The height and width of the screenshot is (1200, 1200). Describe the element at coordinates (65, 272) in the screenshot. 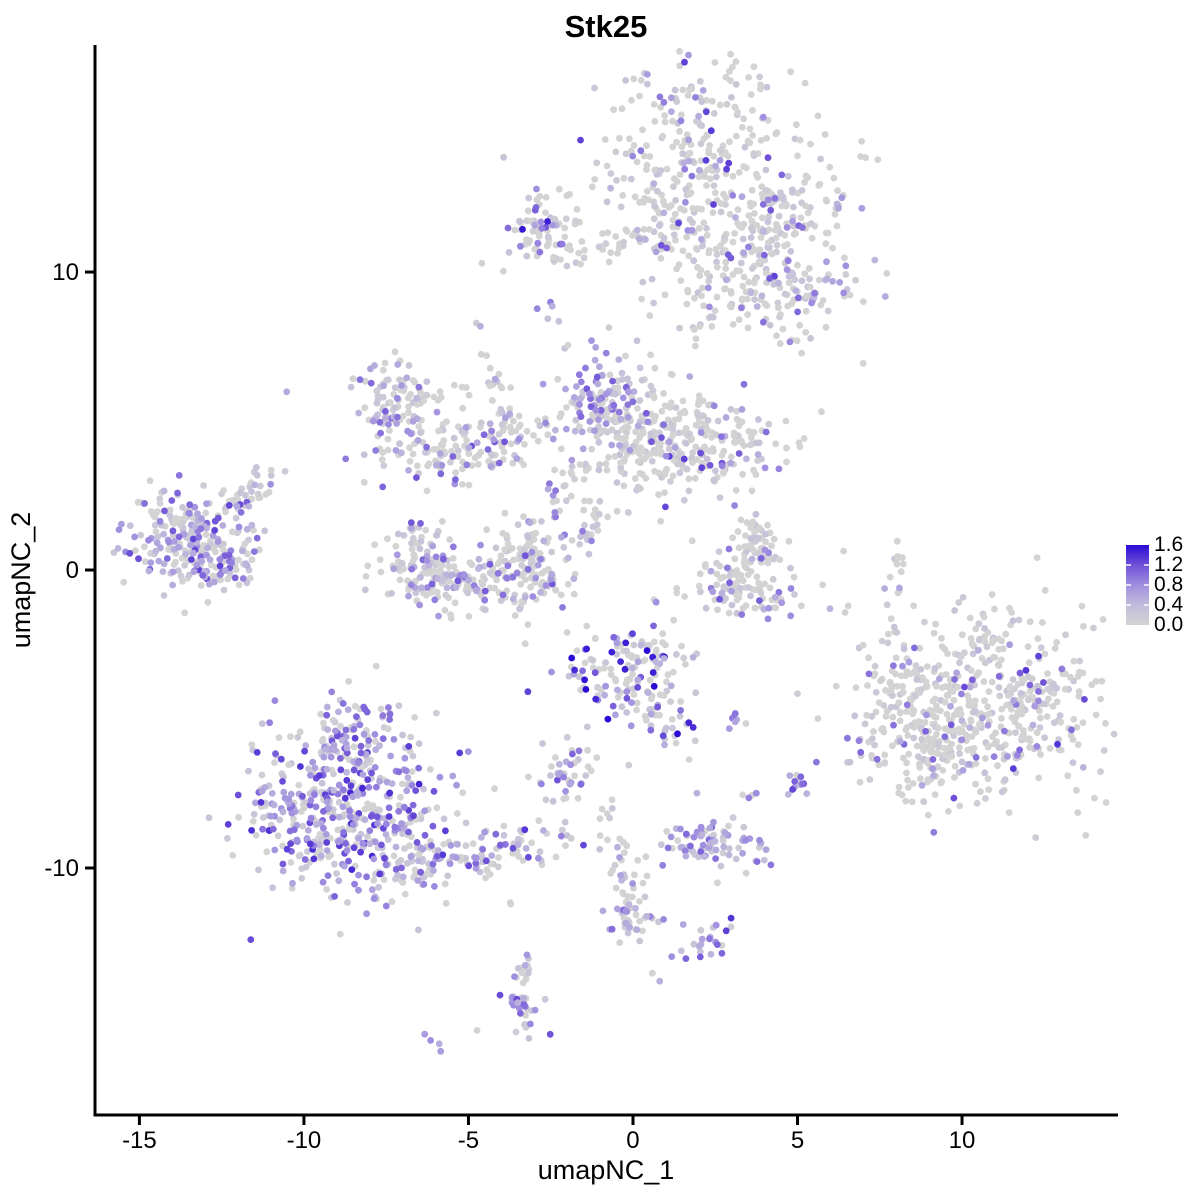

I see `y-tick-label: 10` at that location.